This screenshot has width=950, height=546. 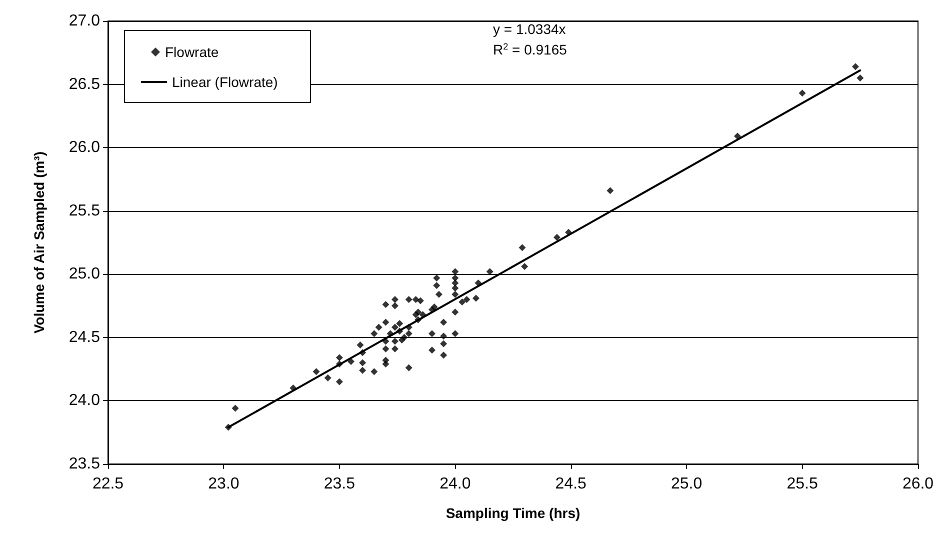 What do you see at coordinates (802, 484) in the screenshot?
I see `x-tick-label: 25.5` at bounding box center [802, 484].